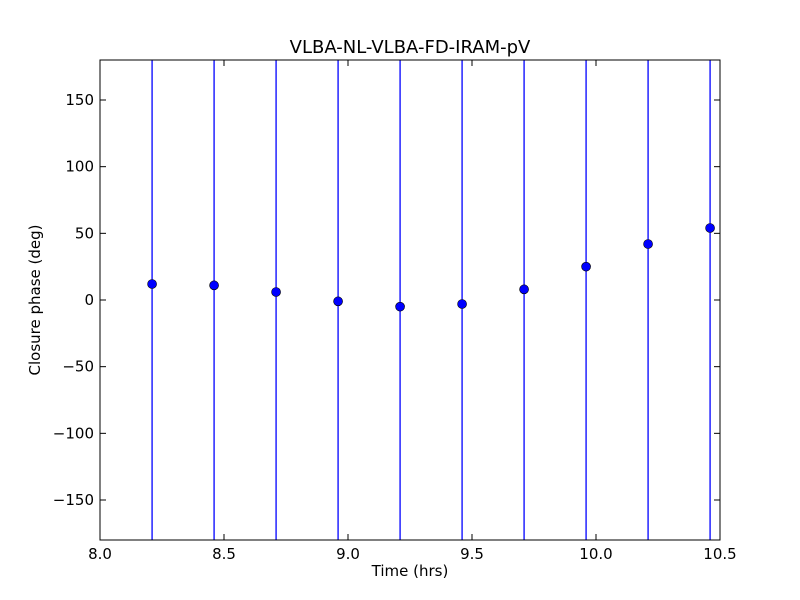 The height and width of the screenshot is (600, 800). What do you see at coordinates (224, 554) in the screenshot?
I see `x-tick-label: 8.5` at bounding box center [224, 554].